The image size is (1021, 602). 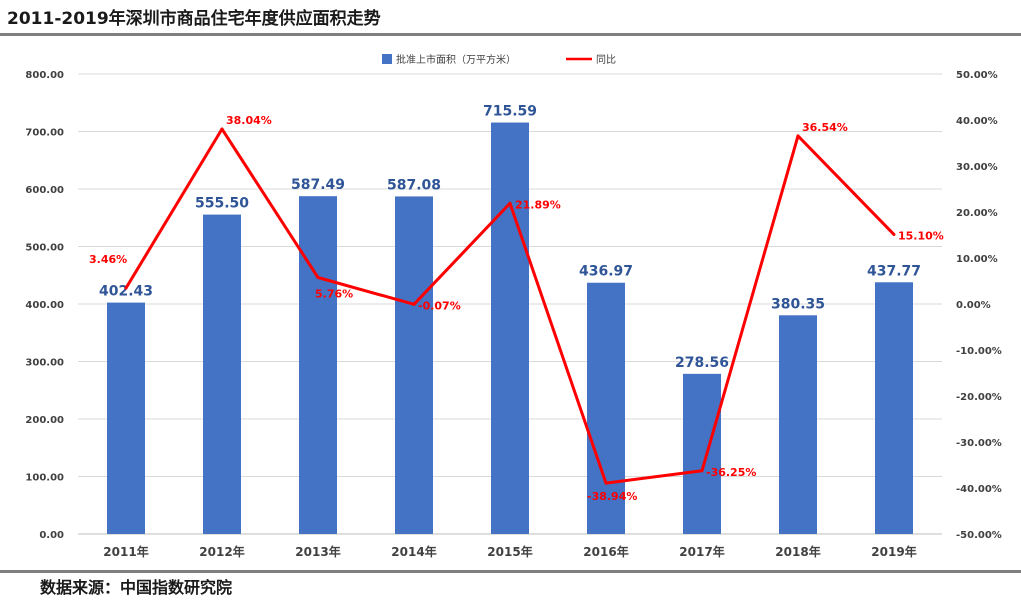 I want to click on bar-value-label: 587.49, so click(x=318, y=185).